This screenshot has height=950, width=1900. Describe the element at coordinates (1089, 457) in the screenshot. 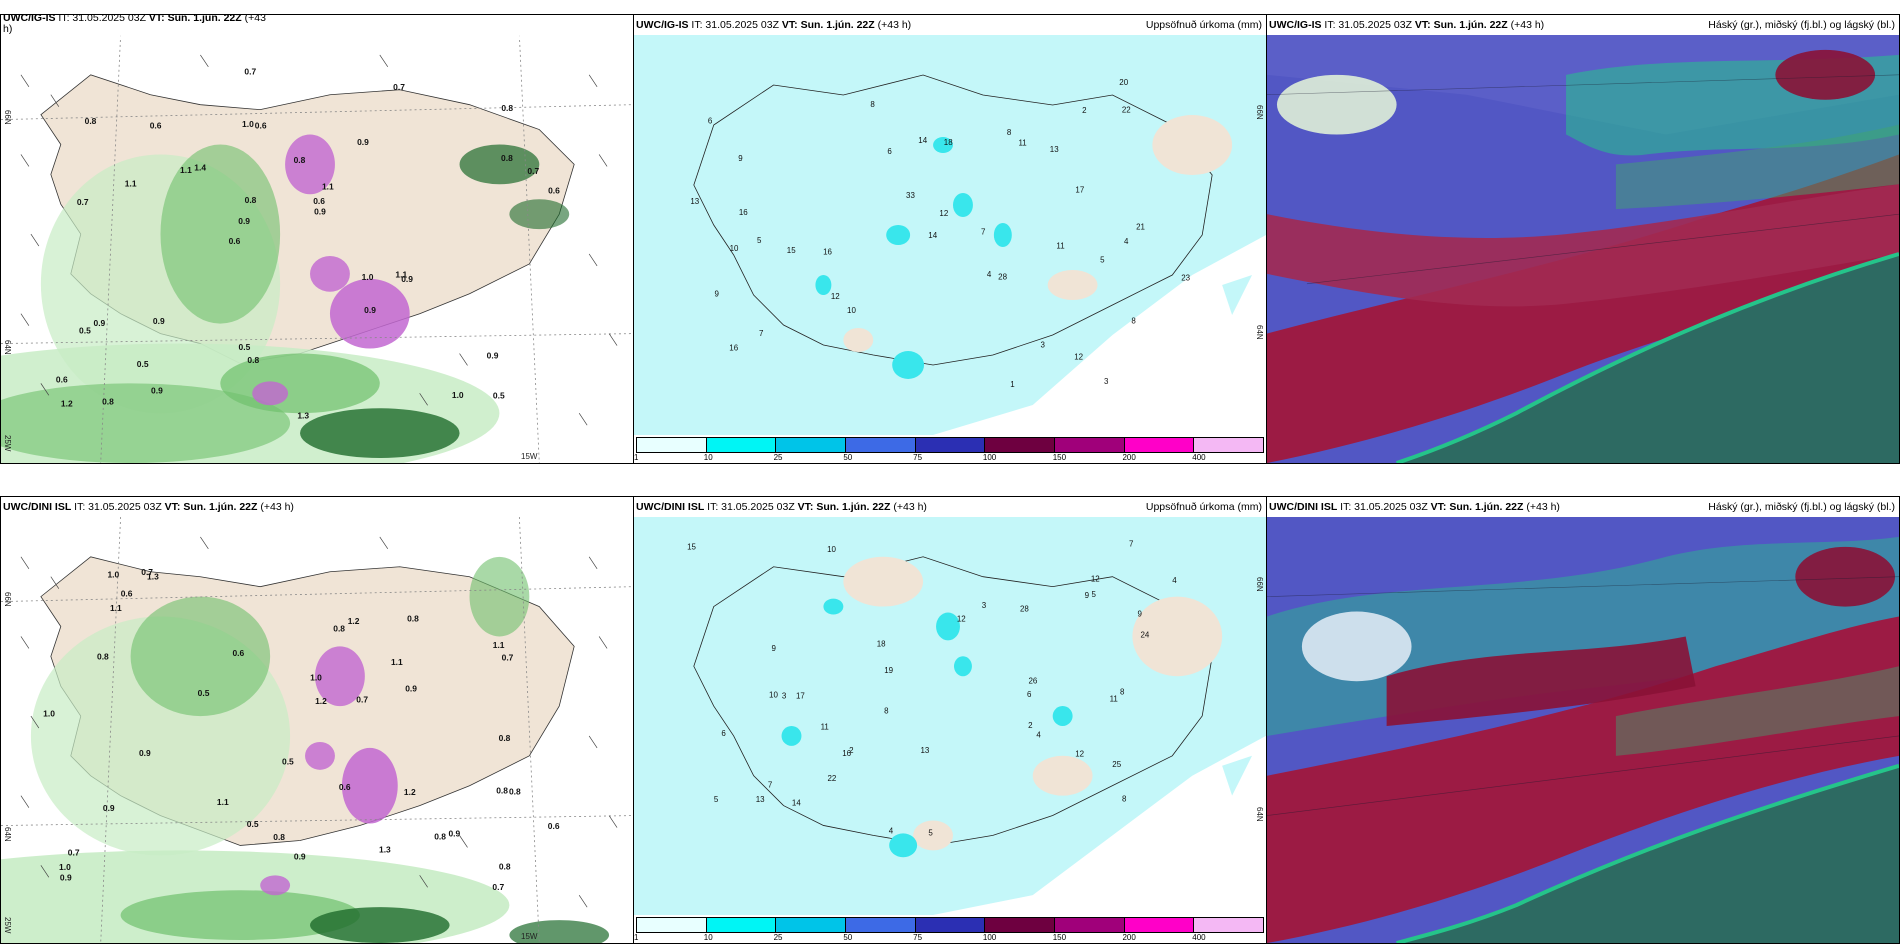

I see `colorbar-tick: 150` at that location.